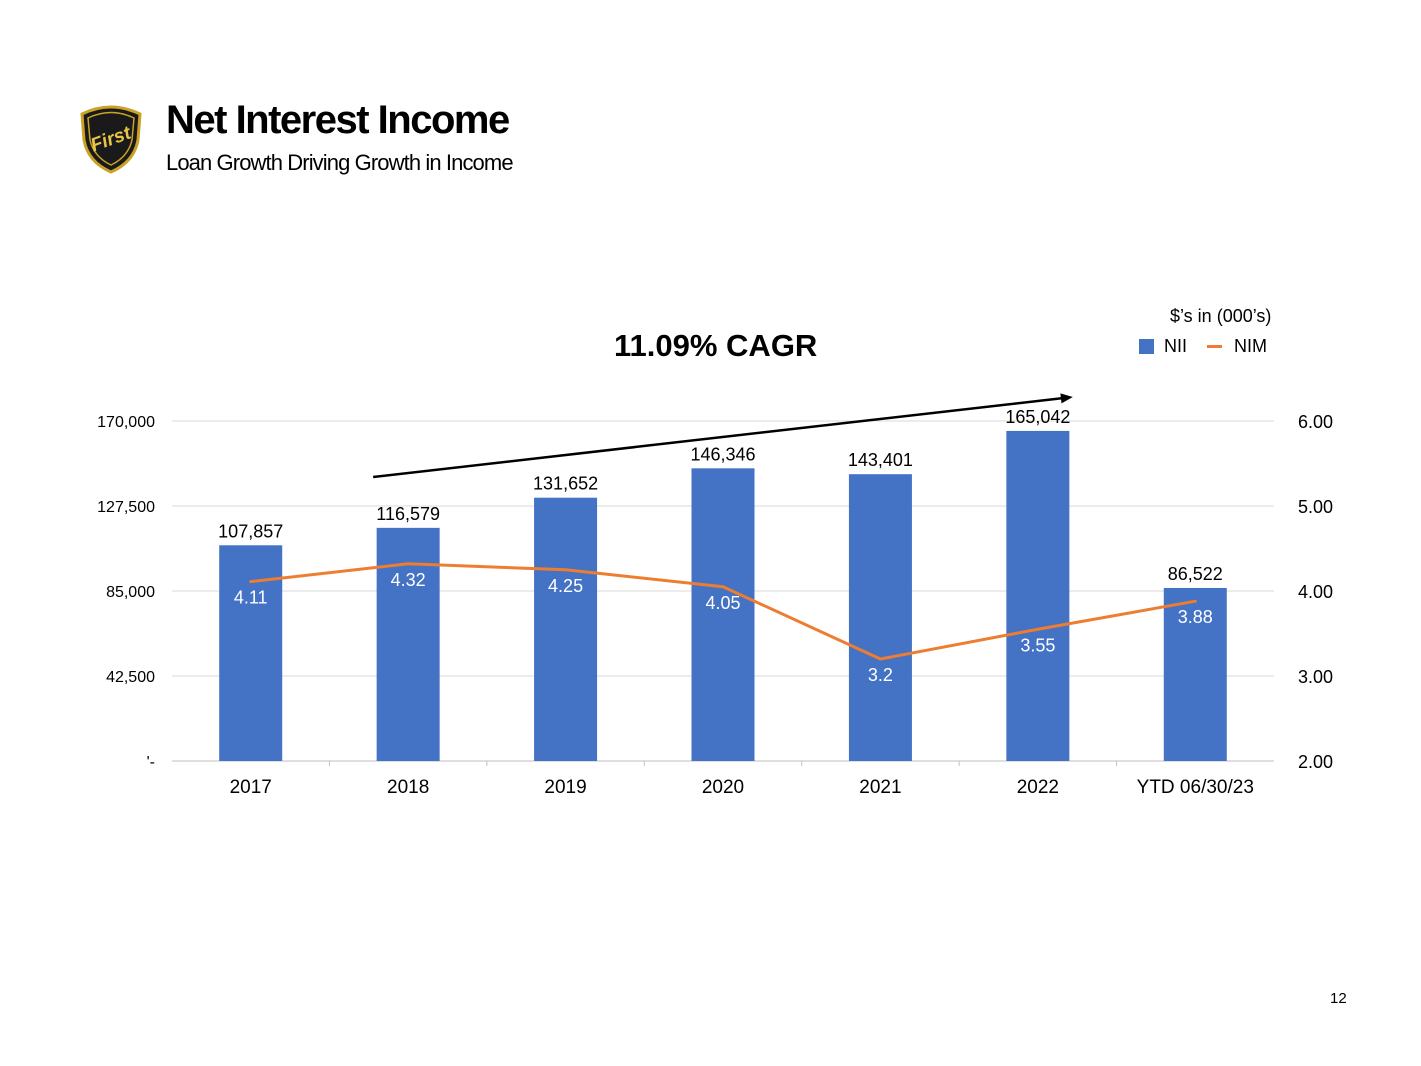 Image resolution: width=1421 pixels, height=1066 pixels. I want to click on x-category-label: 2019, so click(565, 787).